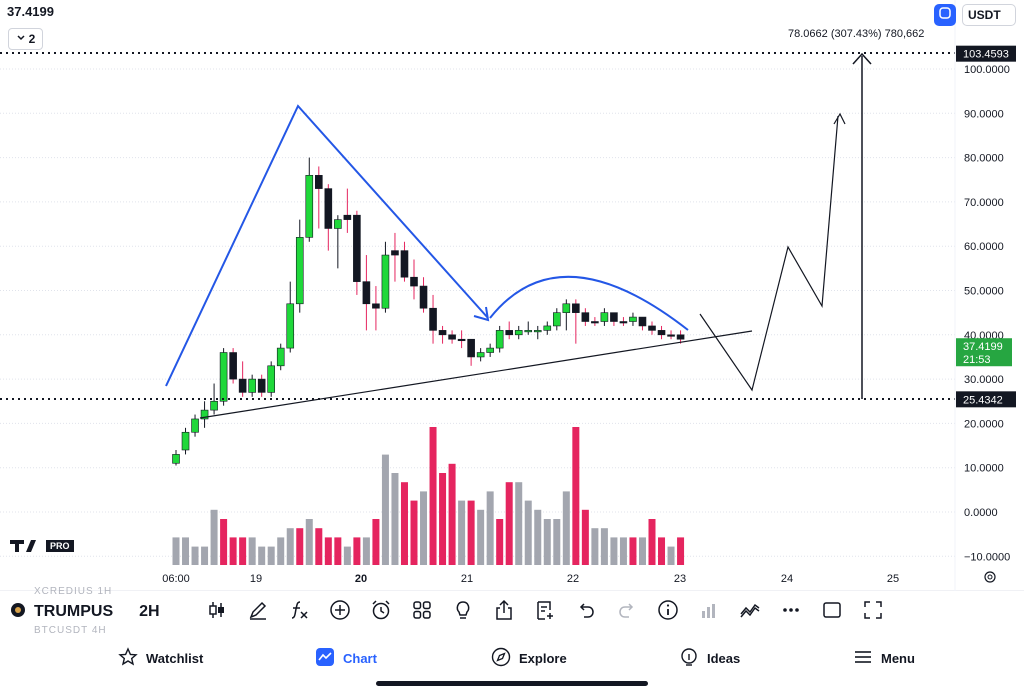 The width and height of the screenshot is (1024, 691). I want to click on info-button, so click(667, 612).